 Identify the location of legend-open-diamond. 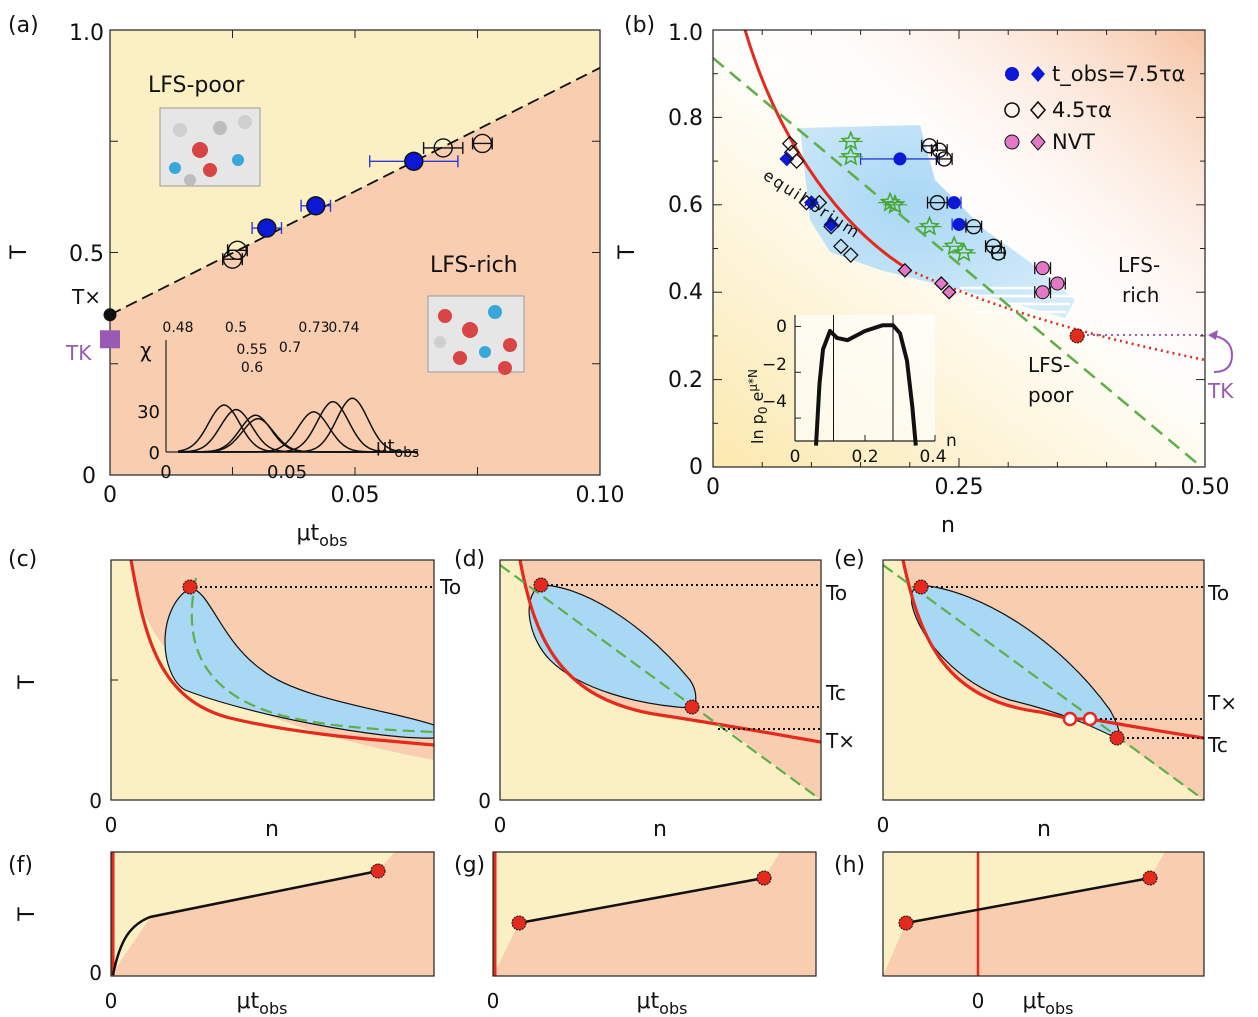
(1038, 110).